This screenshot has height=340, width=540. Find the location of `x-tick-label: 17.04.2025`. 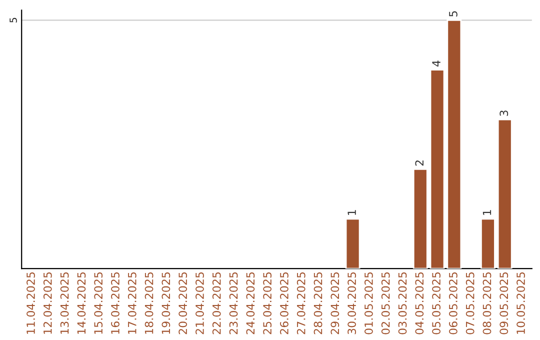

x-tick-label: 17.04.2025 is located at coordinates (132, 303).